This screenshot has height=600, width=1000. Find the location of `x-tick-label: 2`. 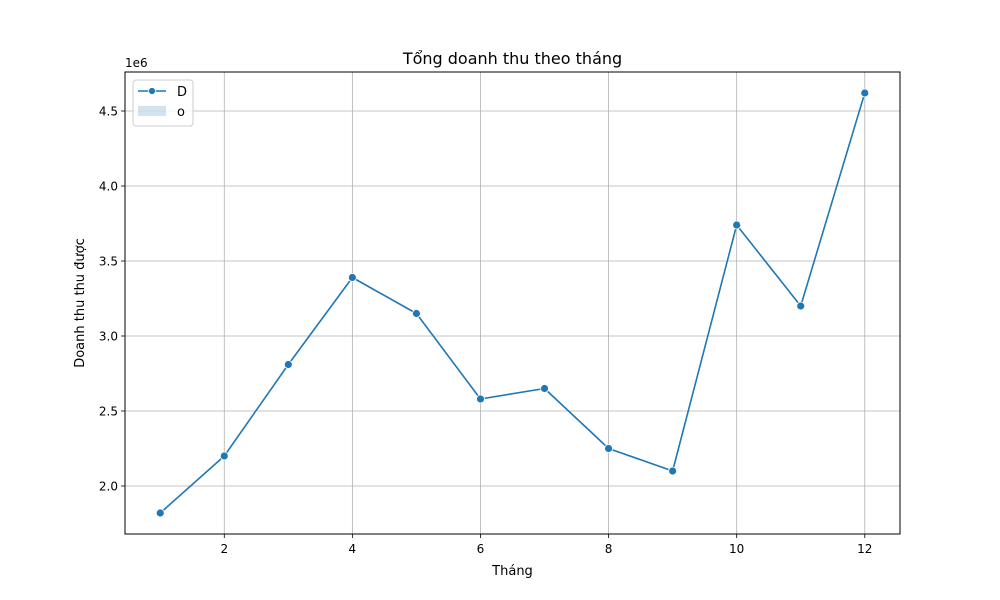

x-tick-label: 2 is located at coordinates (224, 549).